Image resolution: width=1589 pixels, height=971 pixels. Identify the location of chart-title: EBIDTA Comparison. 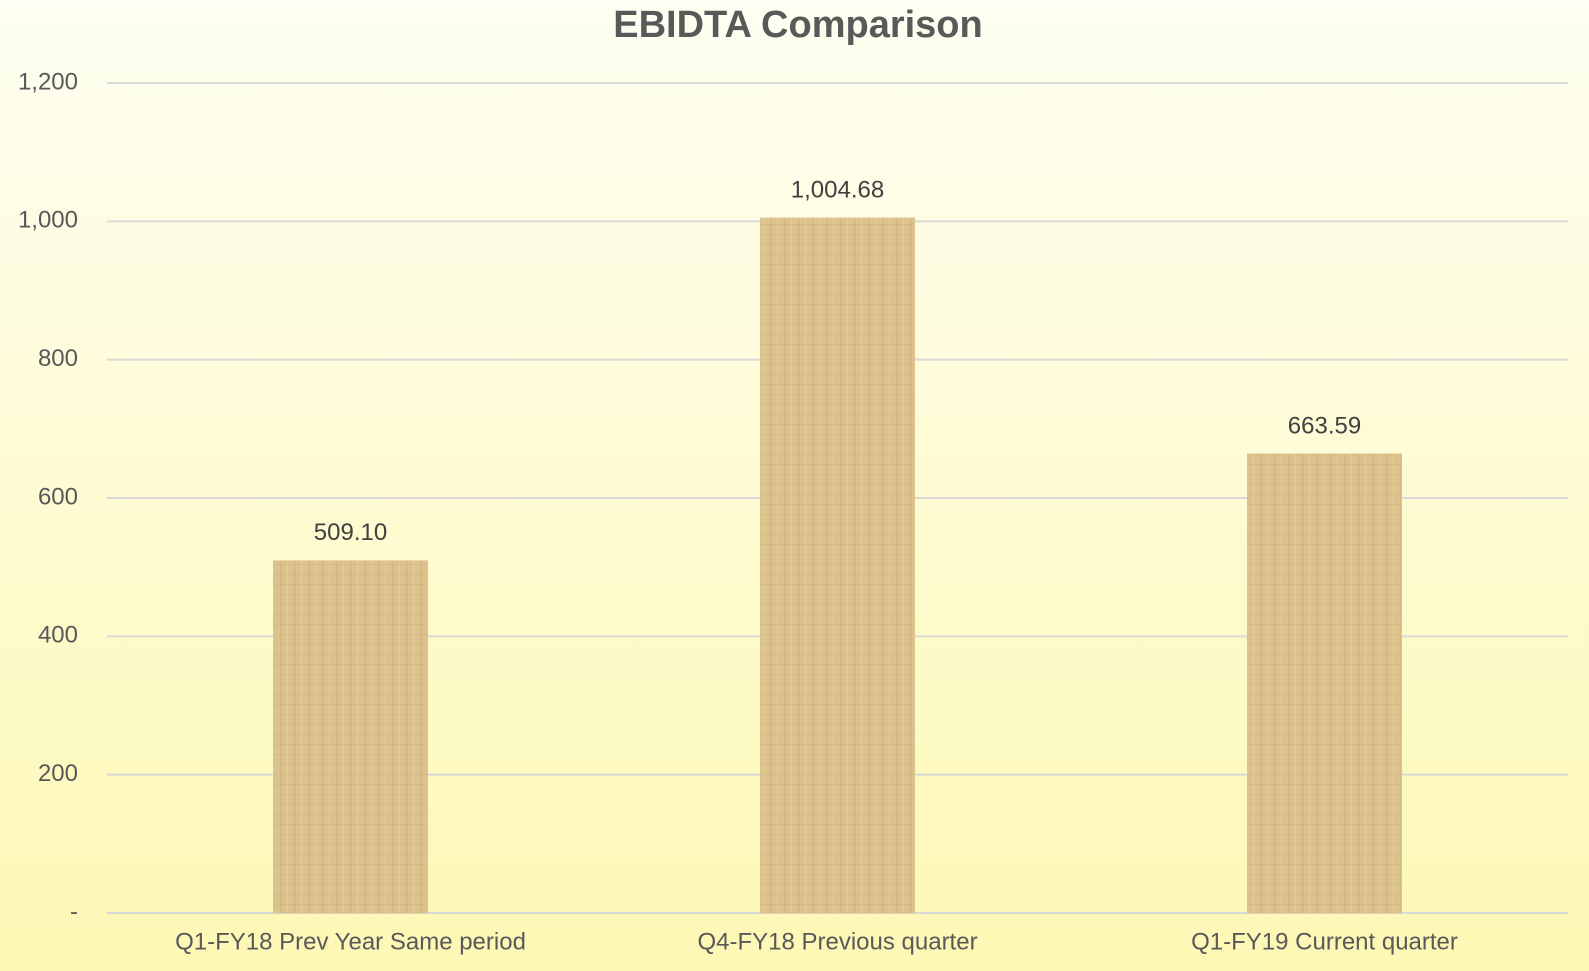
(797, 25).